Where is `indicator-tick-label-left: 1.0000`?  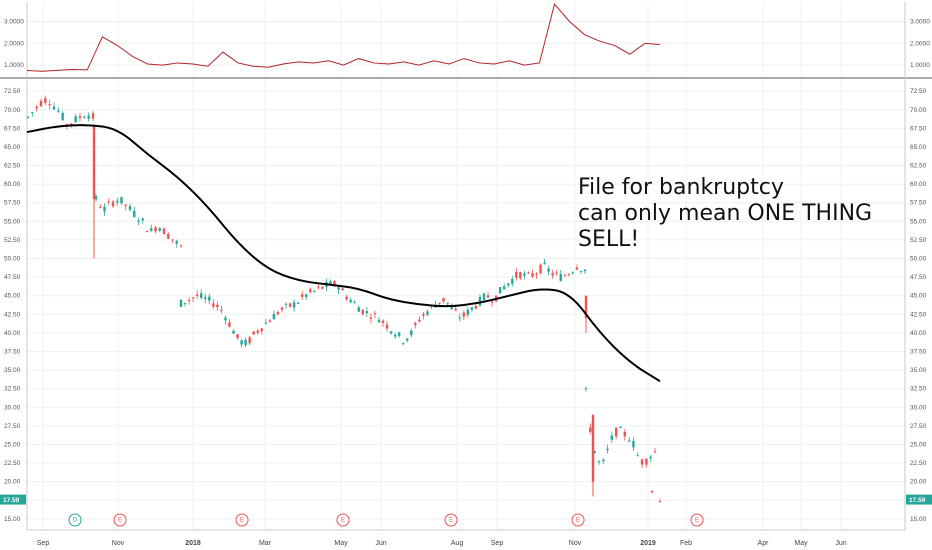
indicator-tick-label-left: 1.0000 is located at coordinates (14, 65).